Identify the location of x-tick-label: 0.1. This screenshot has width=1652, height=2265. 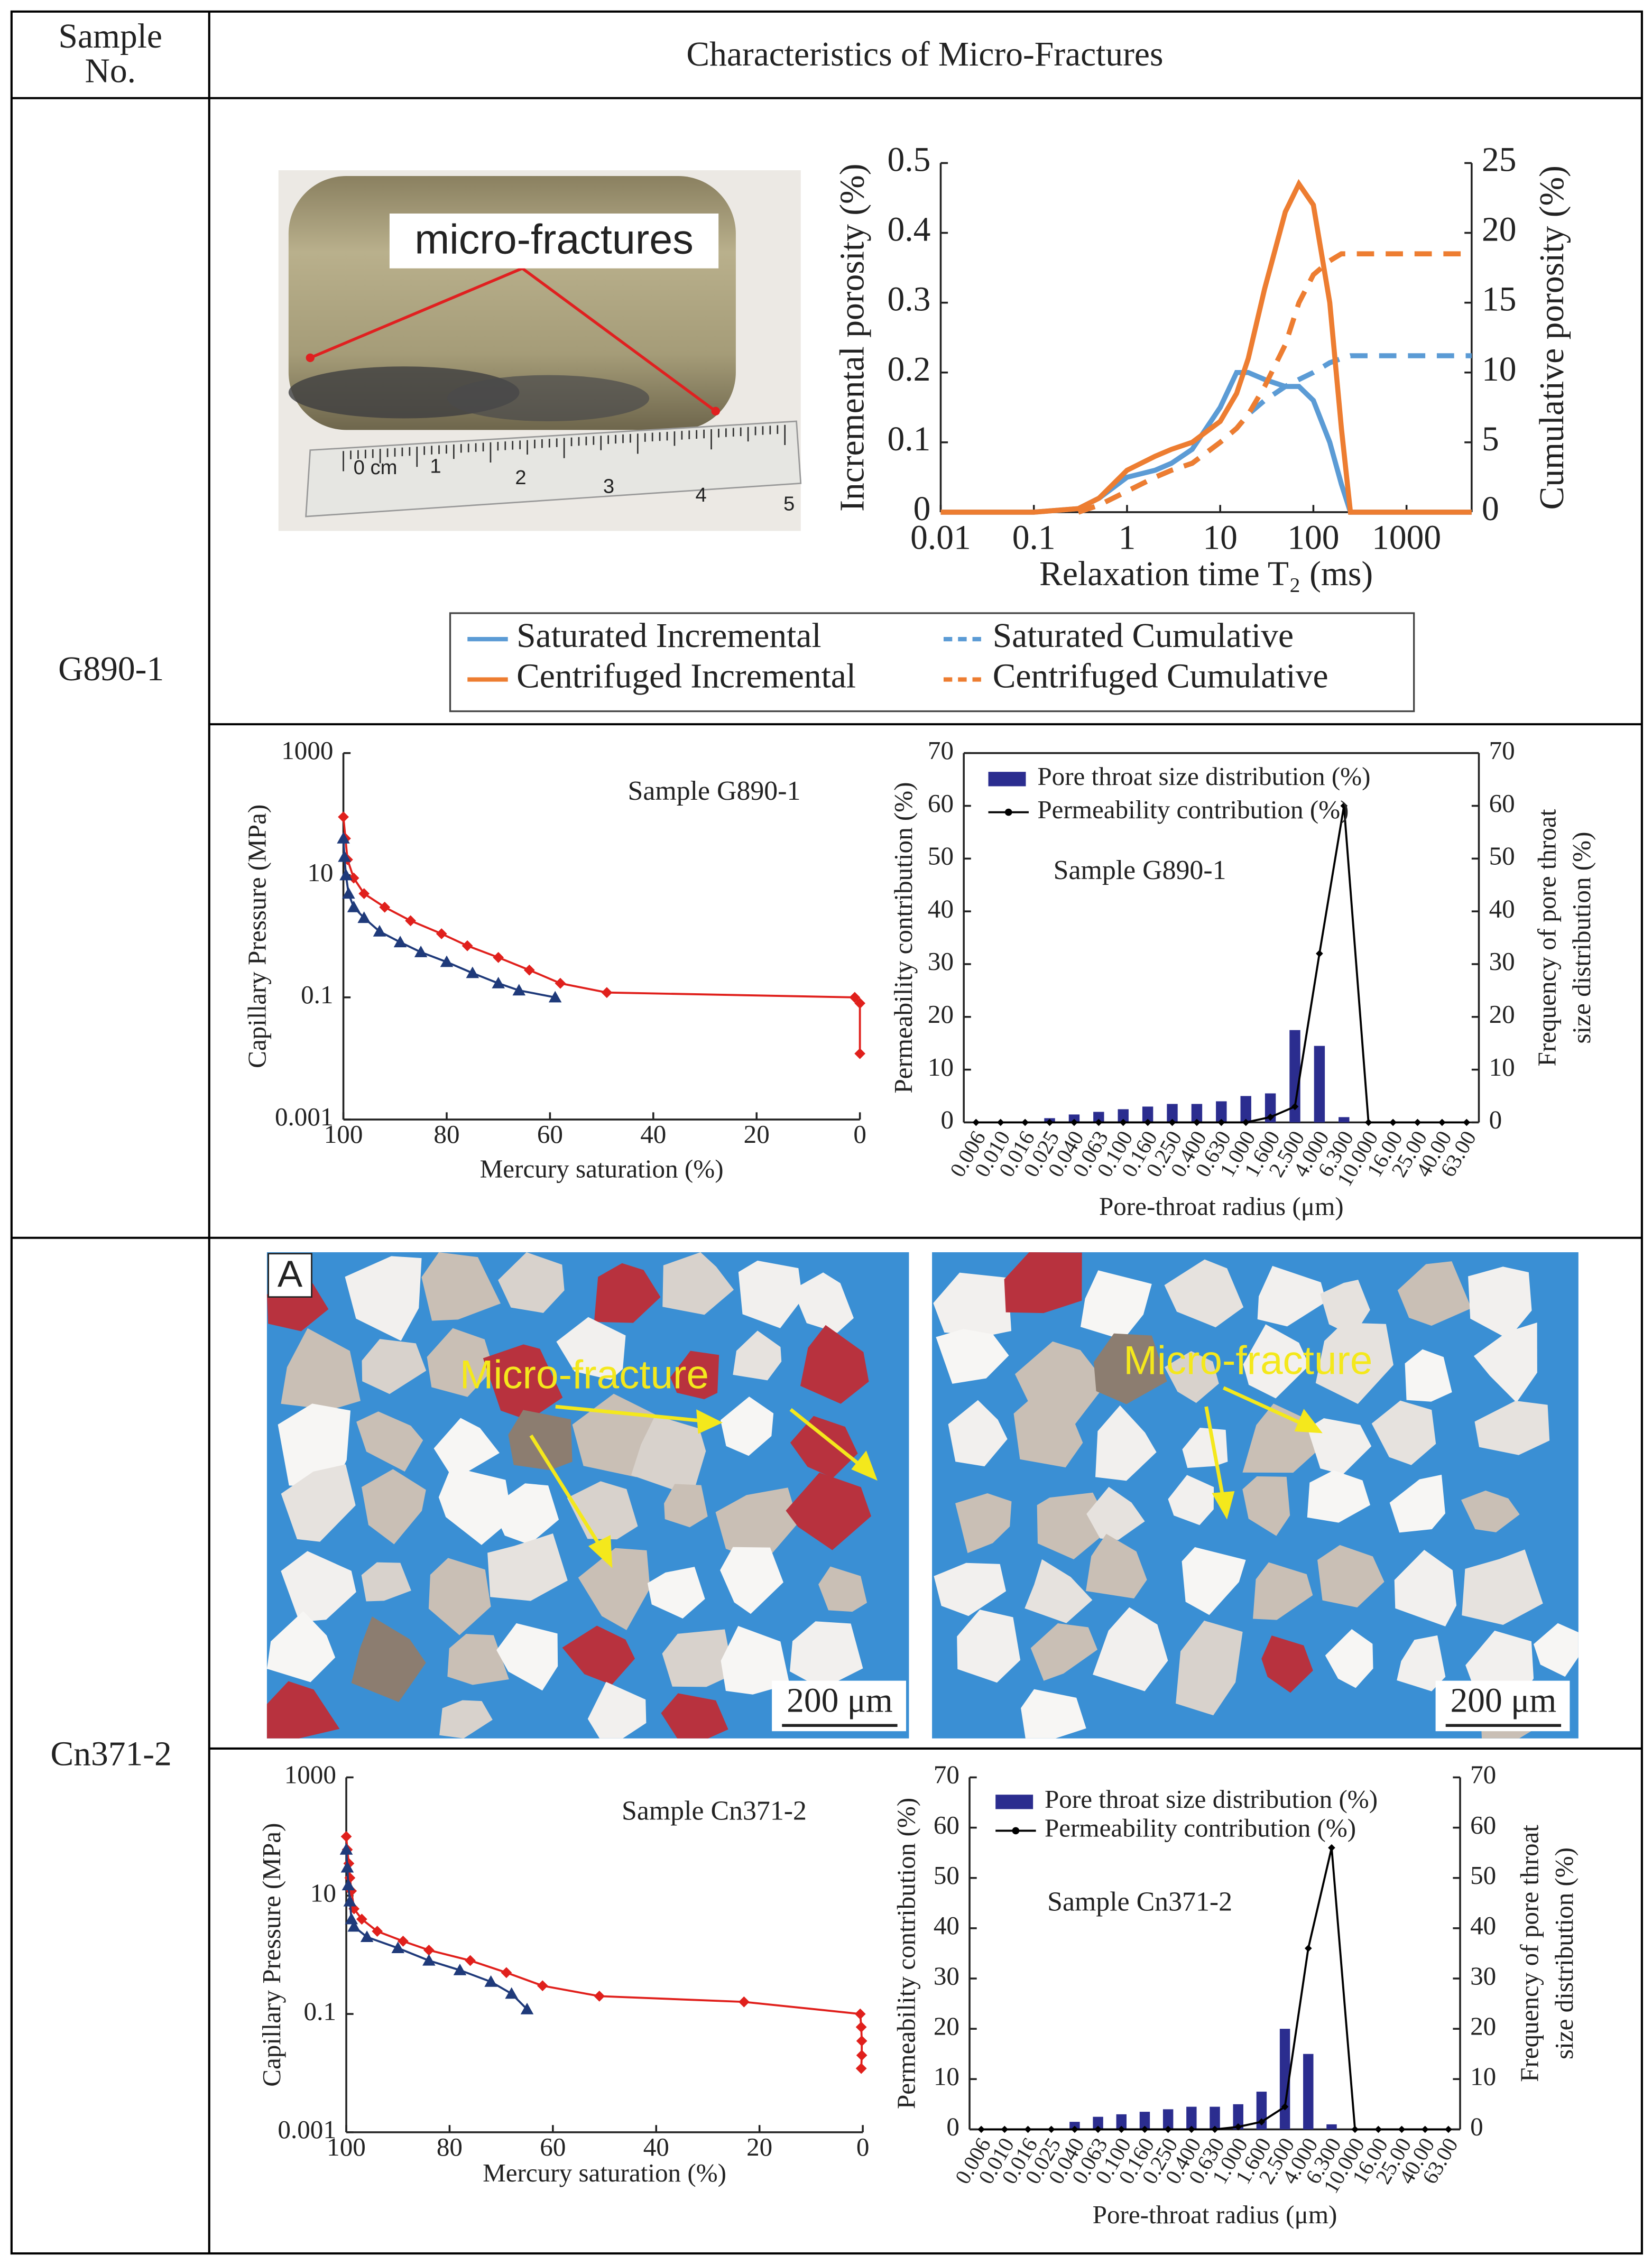
(1034, 538).